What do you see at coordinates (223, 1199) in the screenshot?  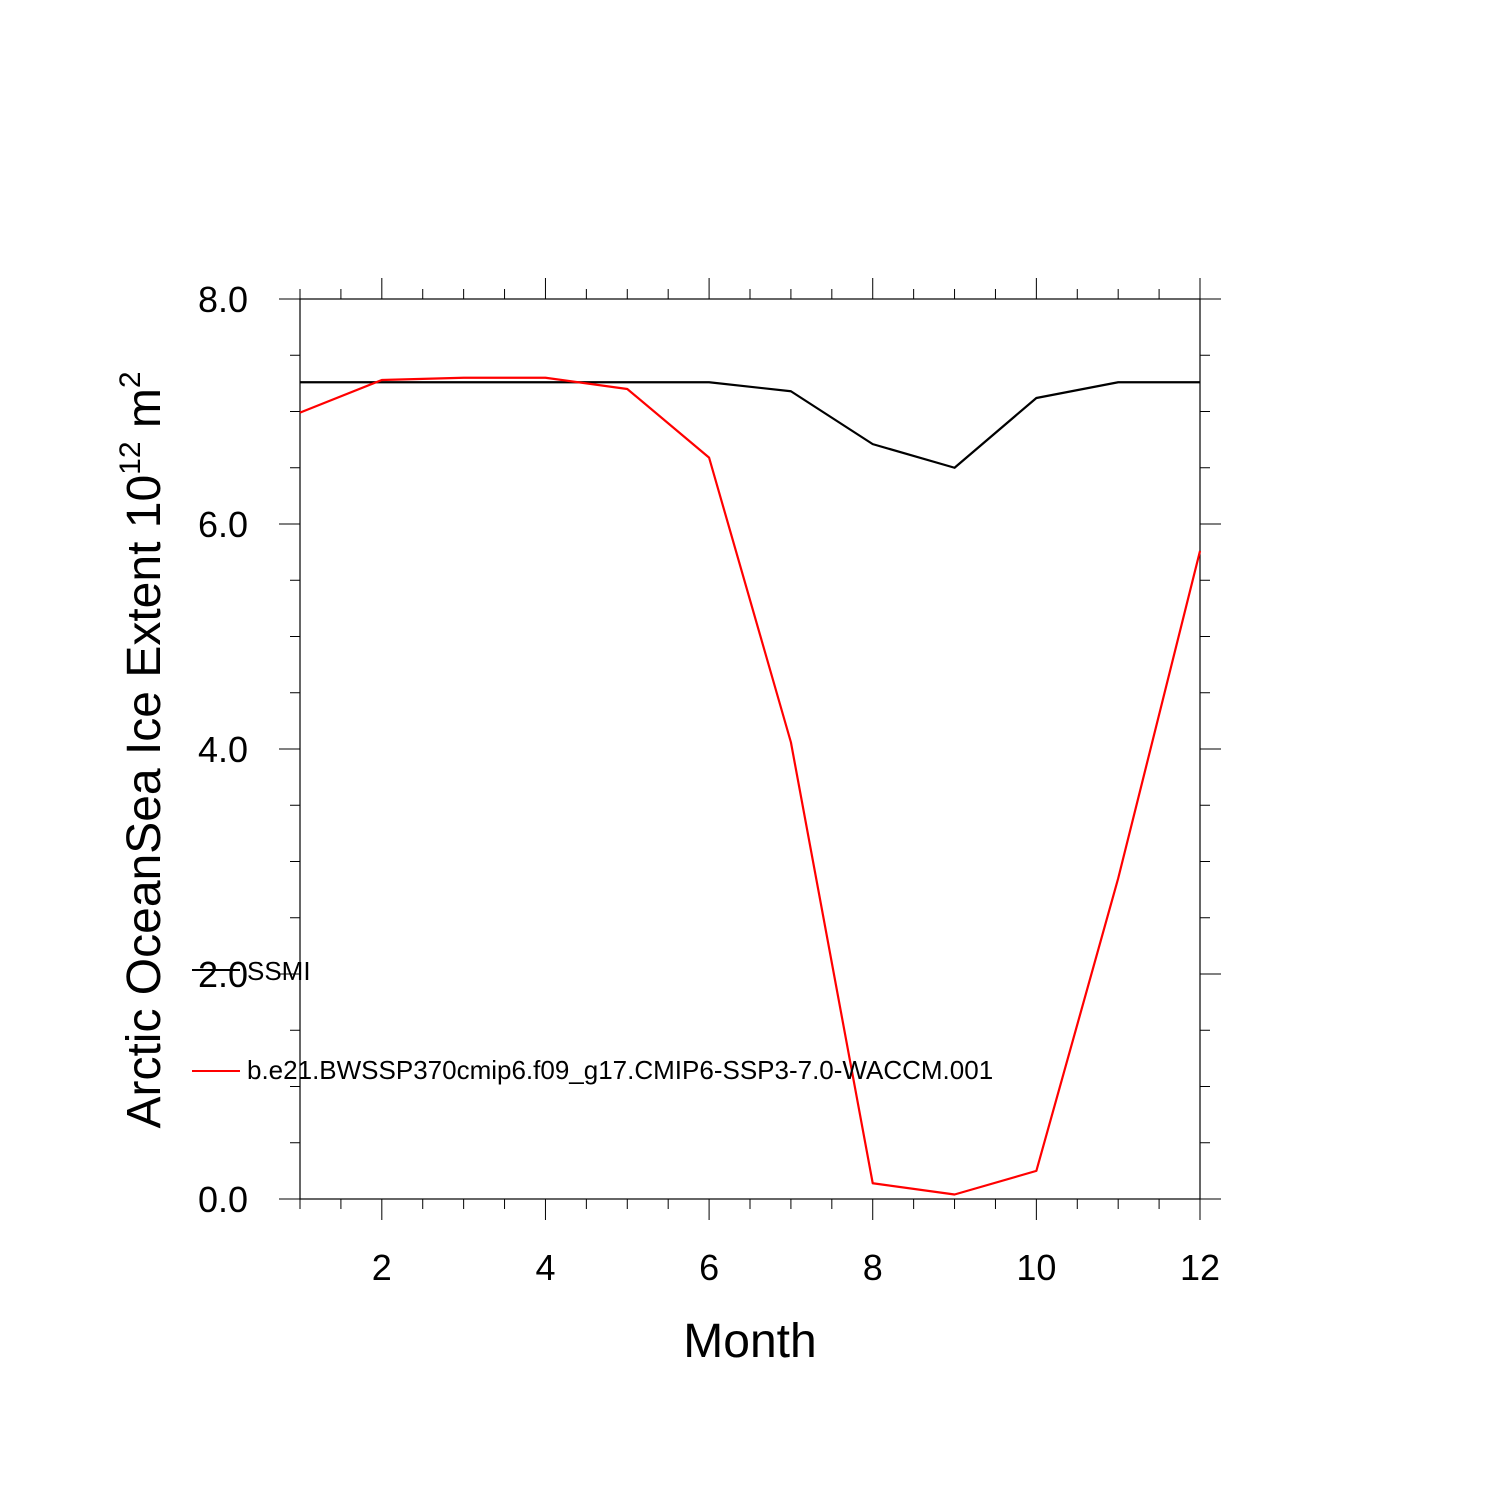 I see `y-tick-label: 0.0` at bounding box center [223, 1199].